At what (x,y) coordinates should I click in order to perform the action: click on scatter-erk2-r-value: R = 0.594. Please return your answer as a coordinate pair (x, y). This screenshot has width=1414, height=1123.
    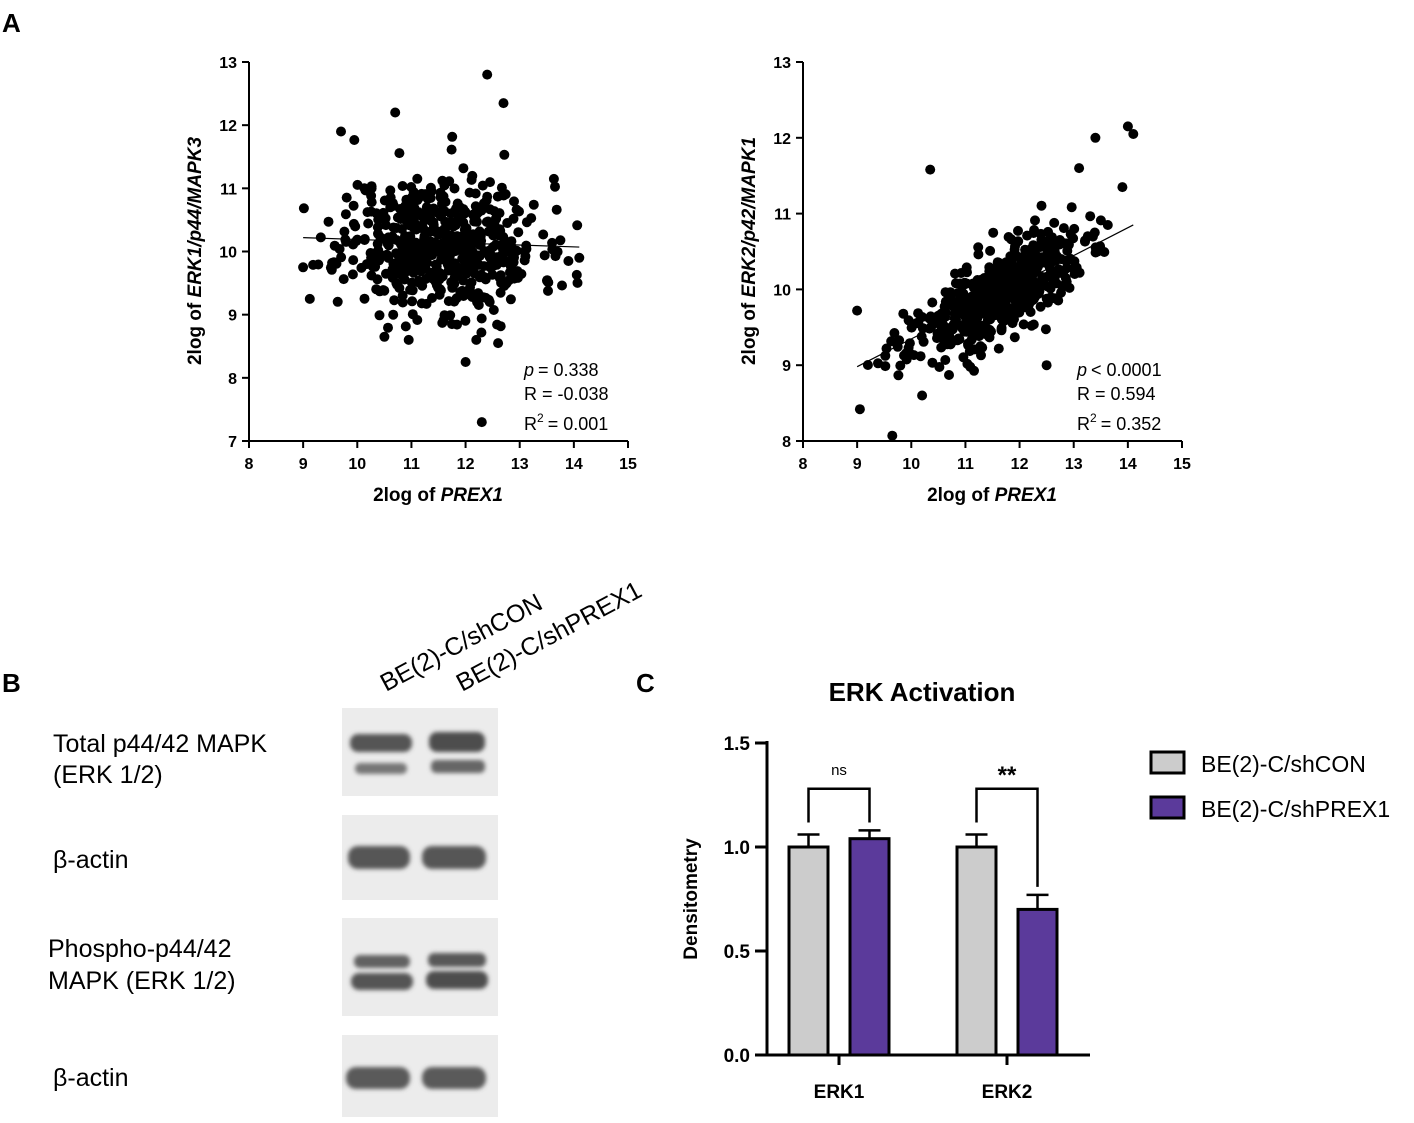
    Looking at the image, I should click on (1116, 394).